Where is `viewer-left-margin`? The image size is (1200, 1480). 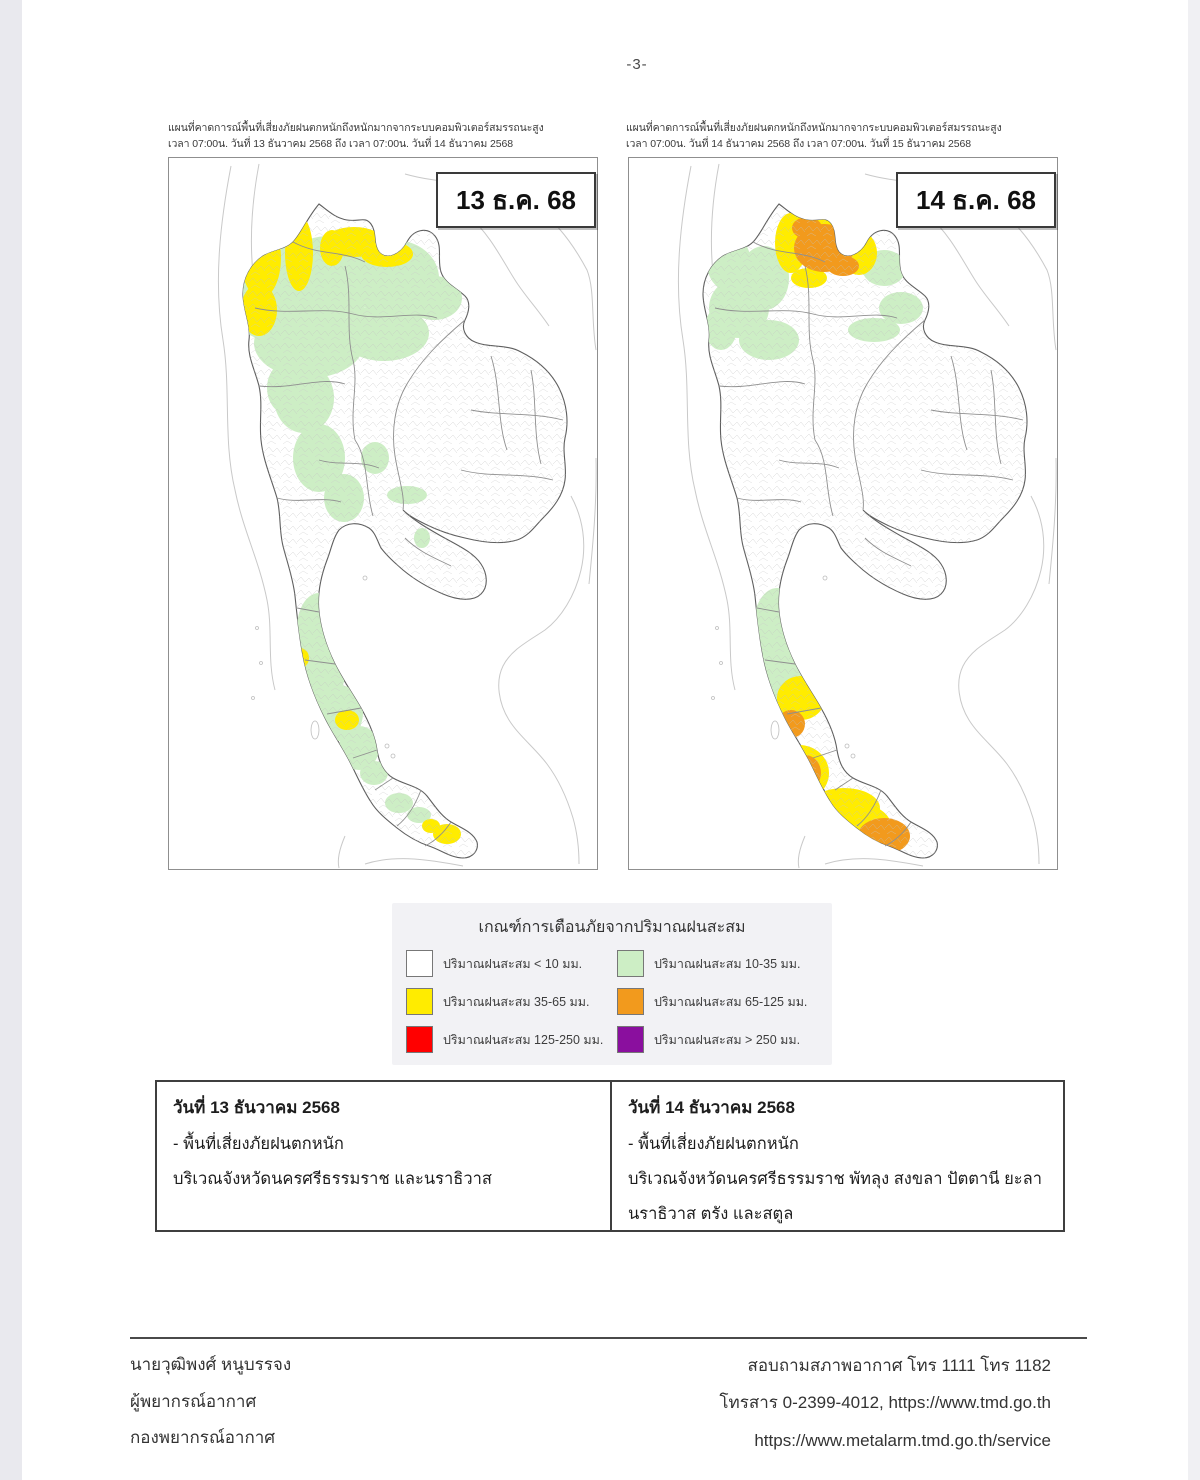
viewer-left-margin is located at coordinates (11, 740).